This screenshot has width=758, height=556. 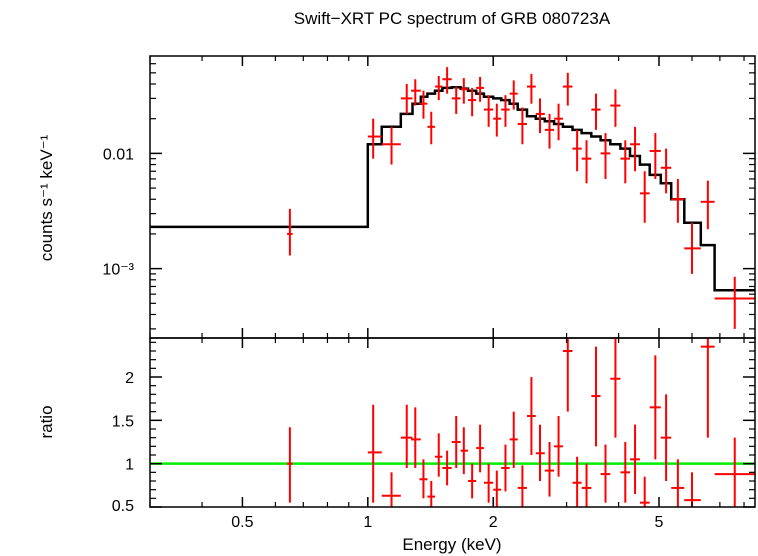 What do you see at coordinates (129, 465) in the screenshot?
I see `bottom-y-tick-label: 1` at bounding box center [129, 465].